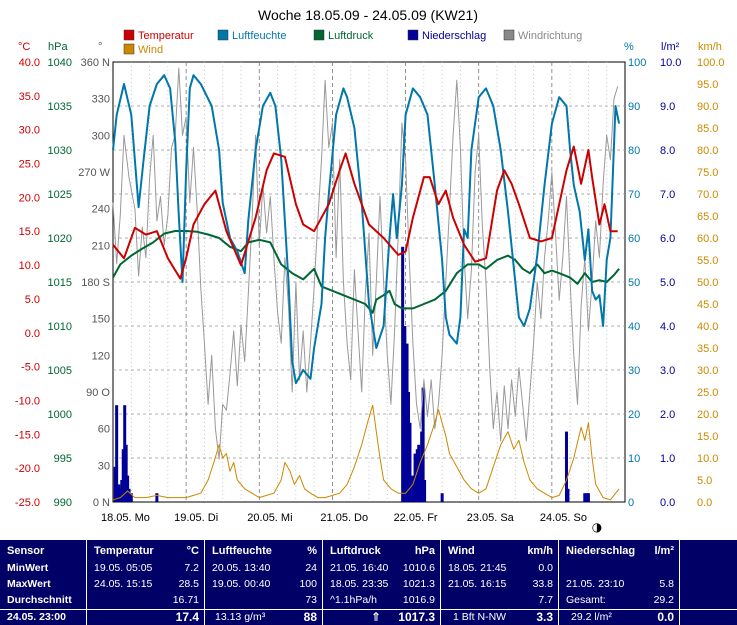  What do you see at coordinates (663, 600) in the screenshot?
I see `rain-total-value: 29.2` at bounding box center [663, 600].